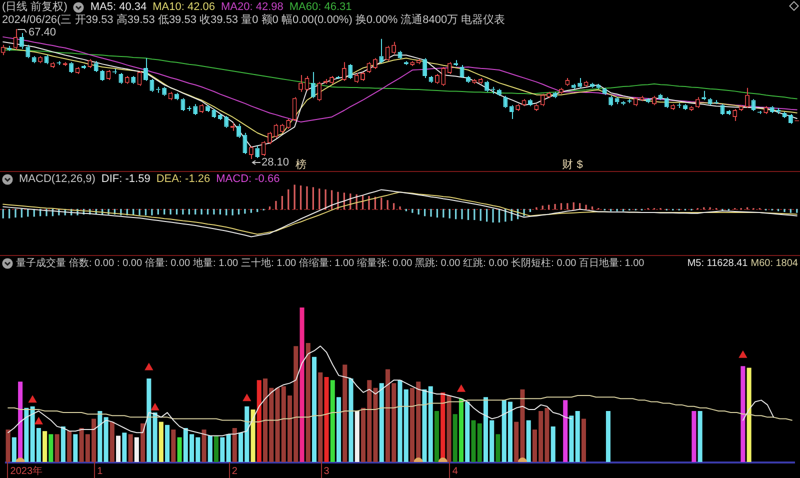 This screenshot has width=800, height=478. What do you see at coordinates (455, 471) in the screenshot?
I see `x-tick-label: 4` at bounding box center [455, 471].